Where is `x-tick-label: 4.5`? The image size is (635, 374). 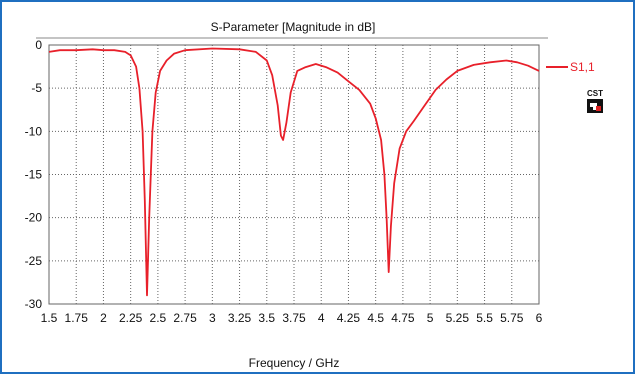 x-tick-label: 4.5 is located at coordinates (375, 318).